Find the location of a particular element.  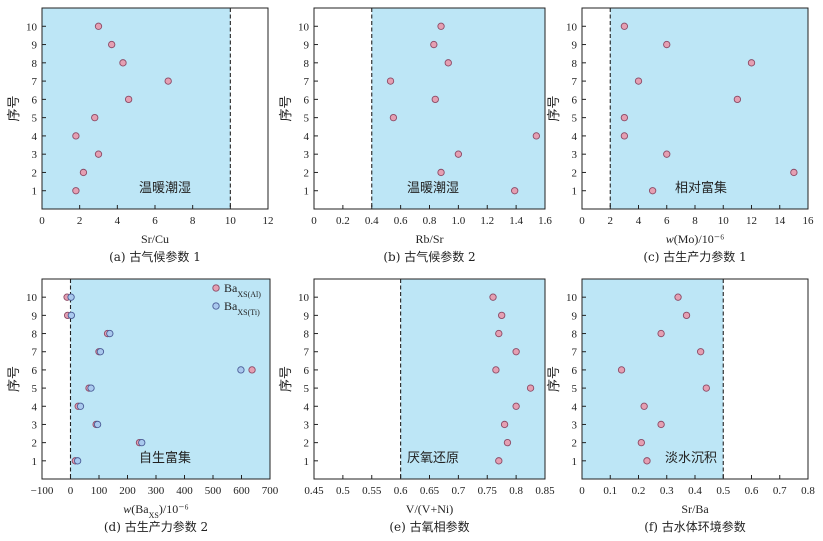

x-tick-label: 4 is located at coordinates (639, 221).